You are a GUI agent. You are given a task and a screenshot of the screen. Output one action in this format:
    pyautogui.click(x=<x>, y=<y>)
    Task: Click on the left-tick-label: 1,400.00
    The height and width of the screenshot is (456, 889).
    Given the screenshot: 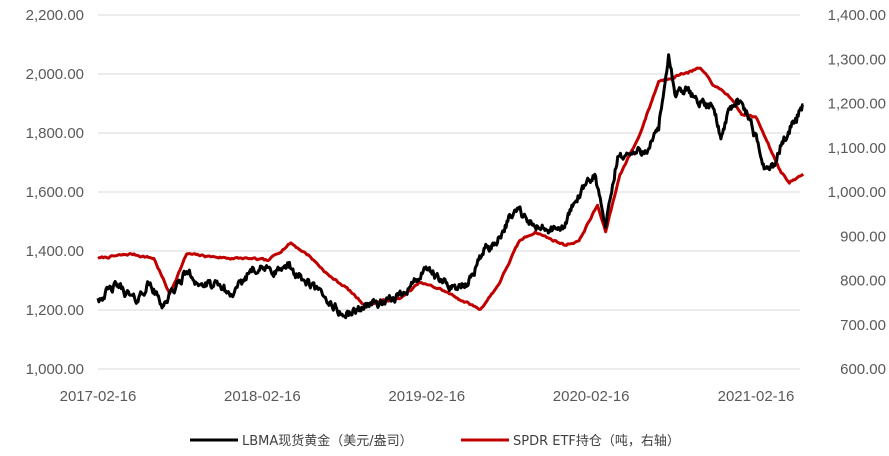 What is the action you would take?
    pyautogui.click(x=55, y=251)
    